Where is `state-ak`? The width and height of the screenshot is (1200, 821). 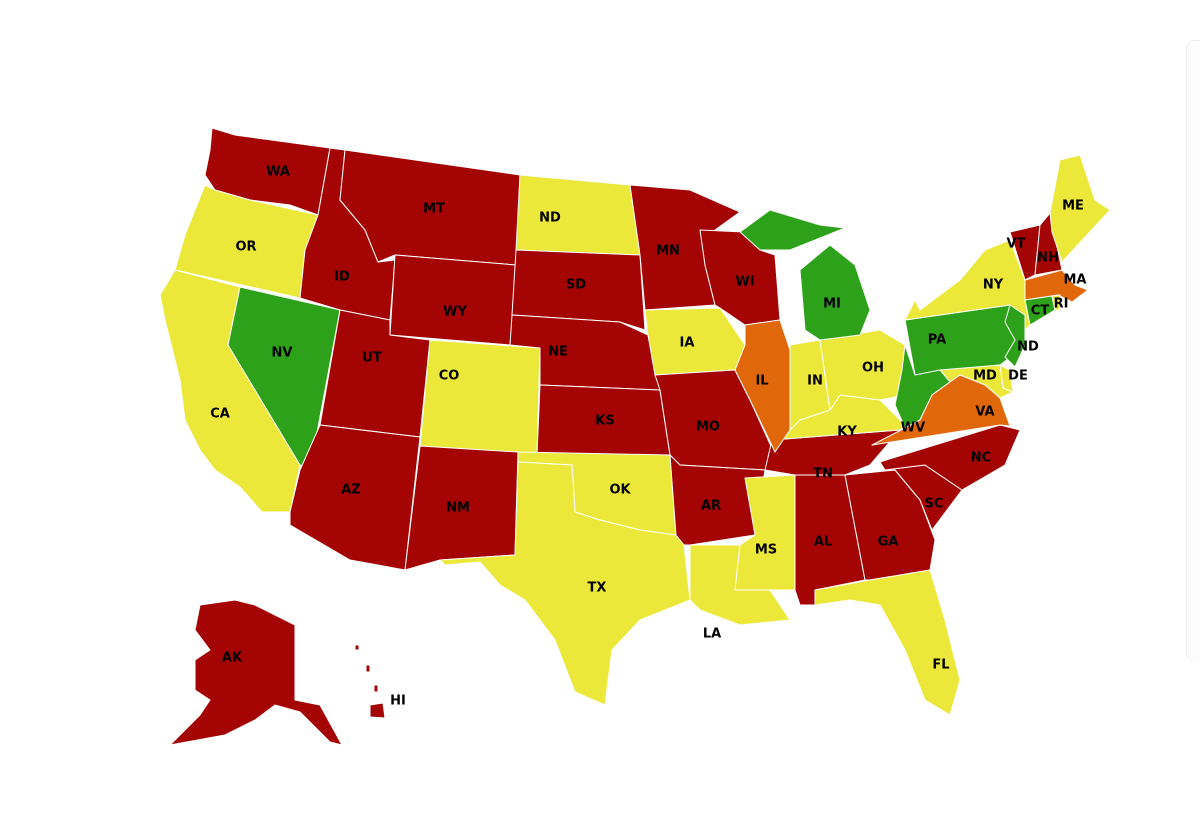
state-ak is located at coordinates (256, 672).